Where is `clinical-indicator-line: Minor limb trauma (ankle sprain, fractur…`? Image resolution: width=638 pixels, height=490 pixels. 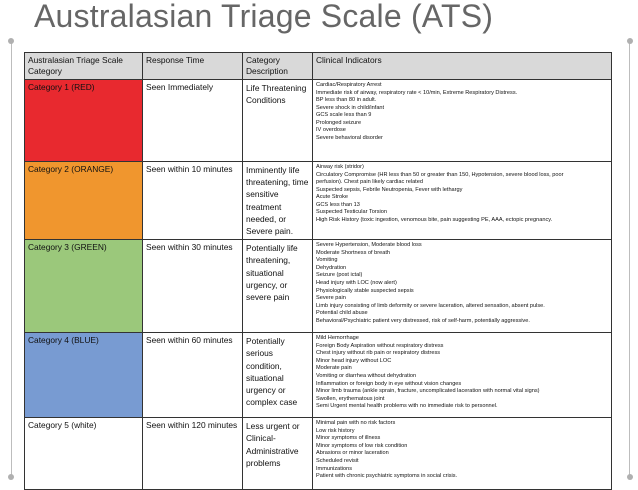
clinical-indicator-line: Minor limb trauma (ankle sprain, fractur… is located at coordinates (428, 391).